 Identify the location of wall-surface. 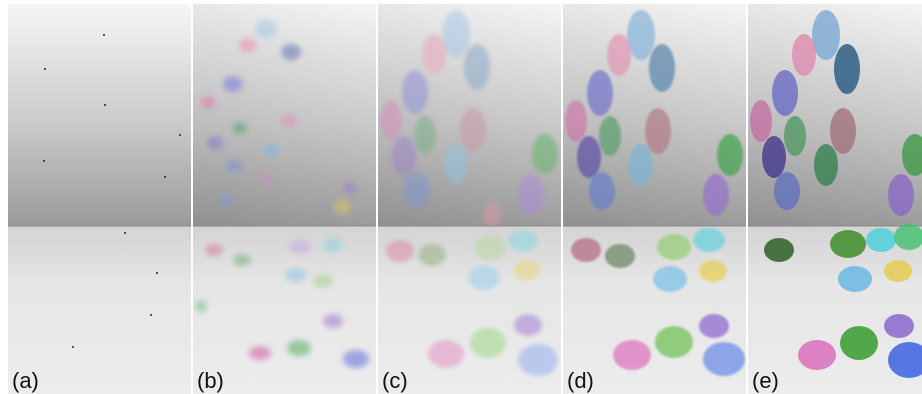
(99, 115).